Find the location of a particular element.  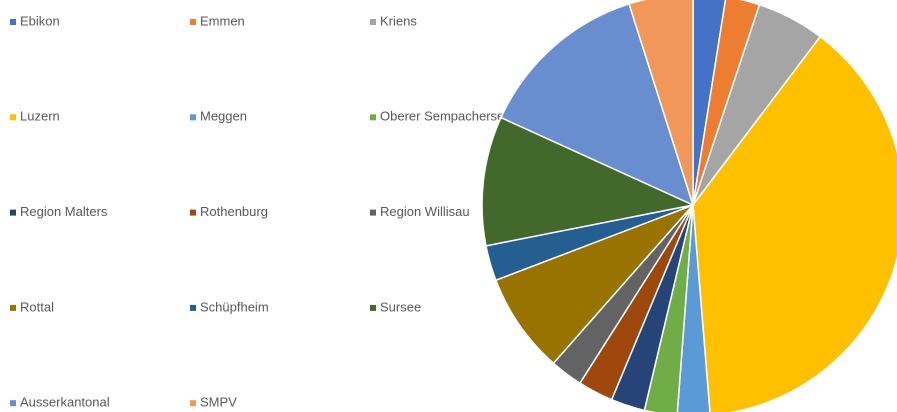

legend-label: Meggen is located at coordinates (223, 116).